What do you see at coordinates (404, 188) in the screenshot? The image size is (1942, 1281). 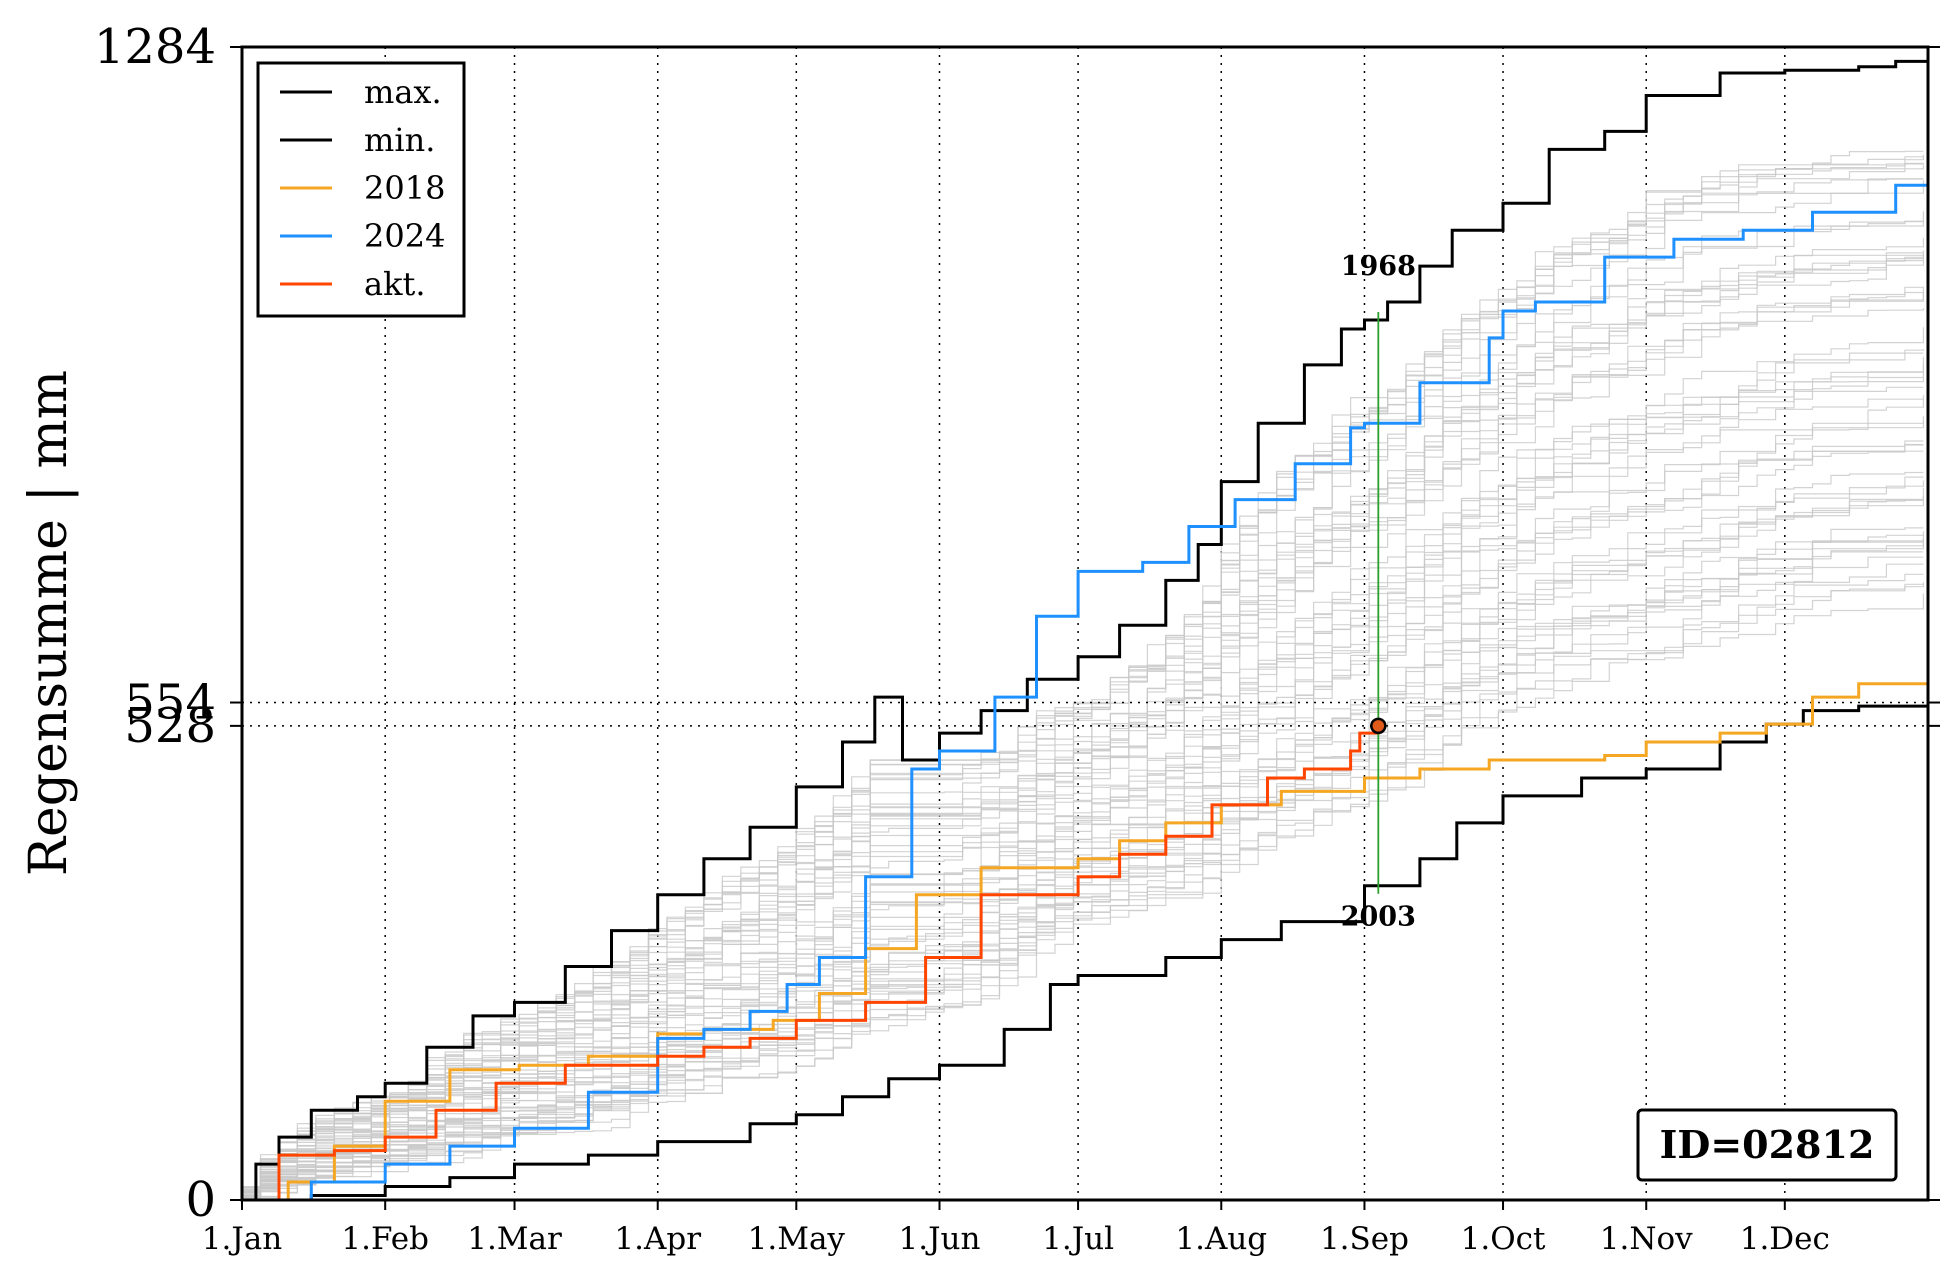 I see `legend-label: 2018` at bounding box center [404, 188].